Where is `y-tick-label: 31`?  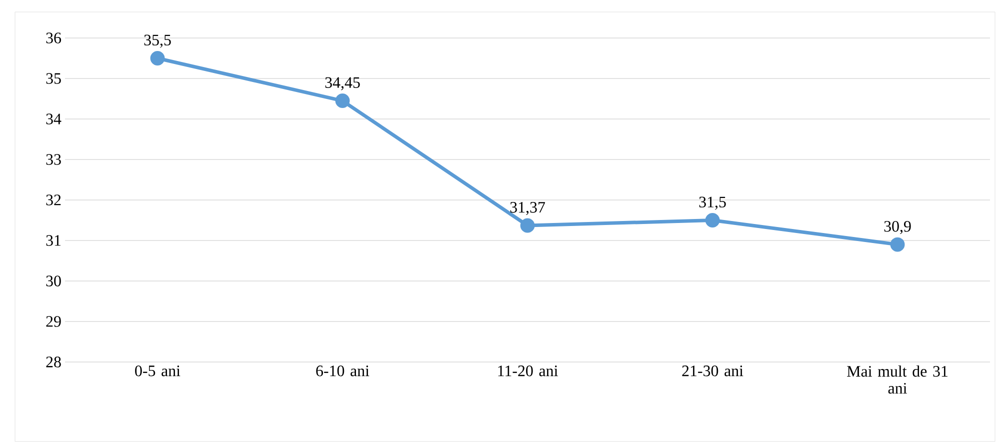
y-tick-label: 31 is located at coordinates (53, 240).